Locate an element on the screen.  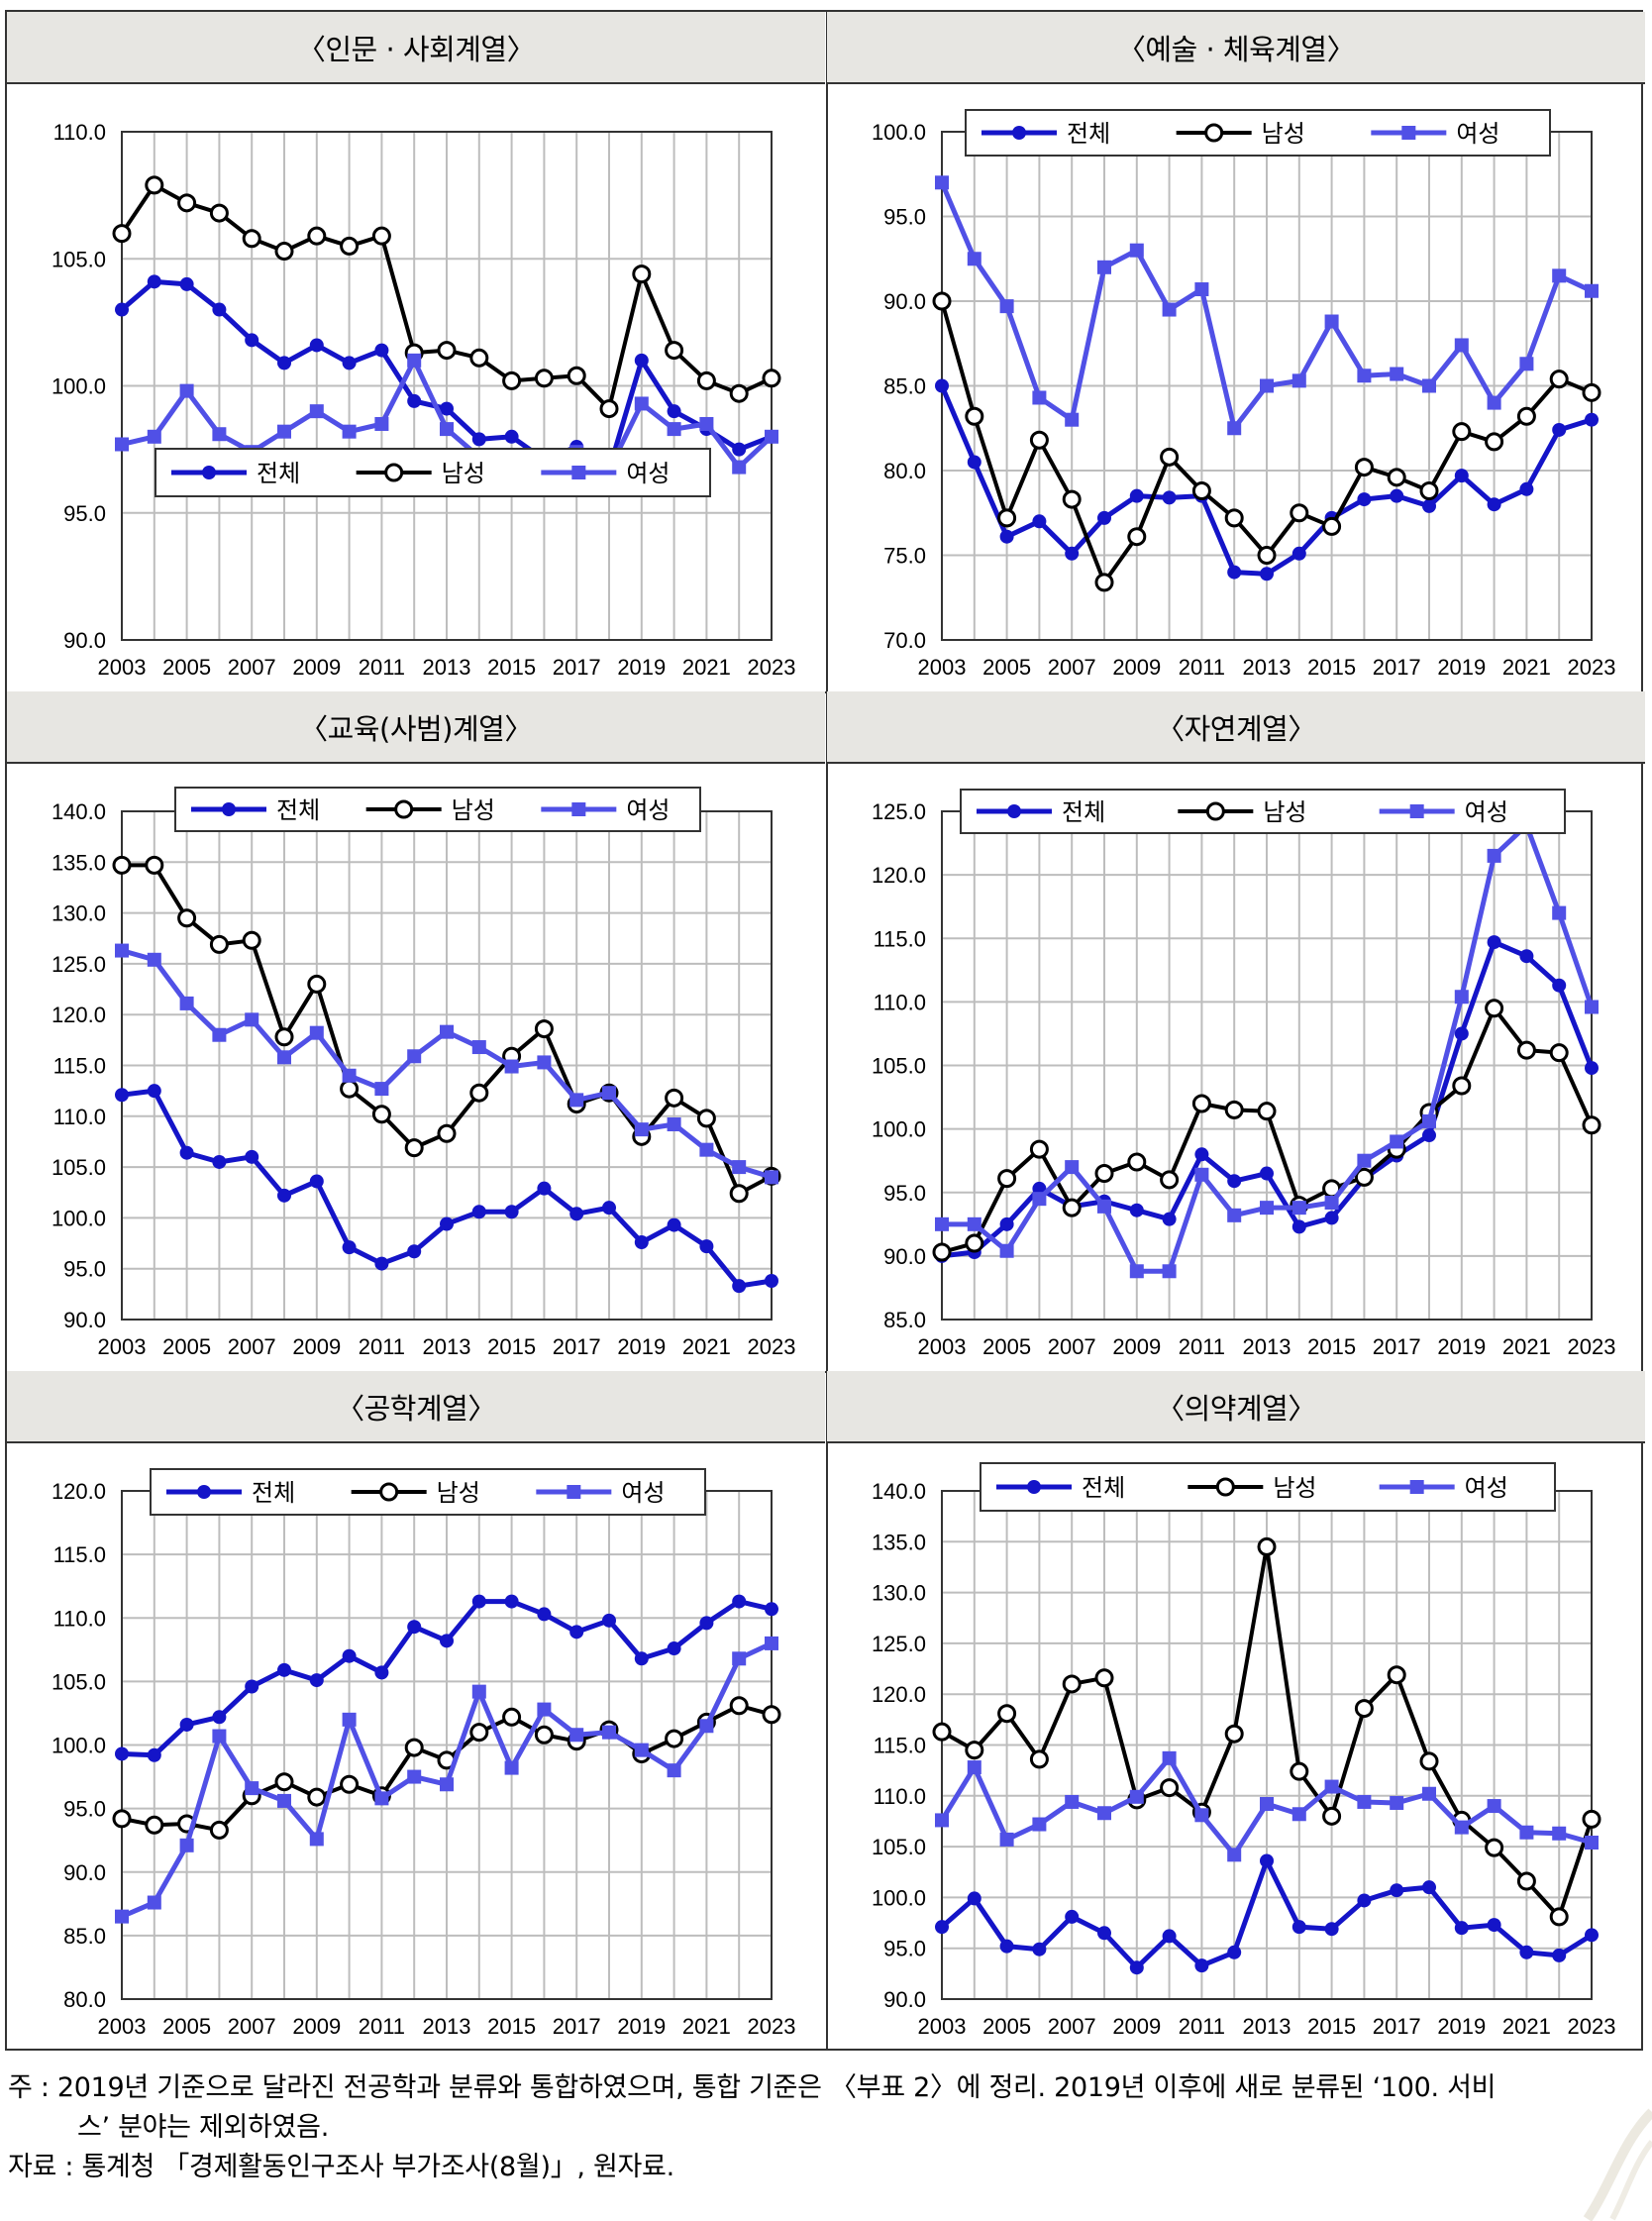
legend-label-male: 남성 is located at coordinates (463, 473).